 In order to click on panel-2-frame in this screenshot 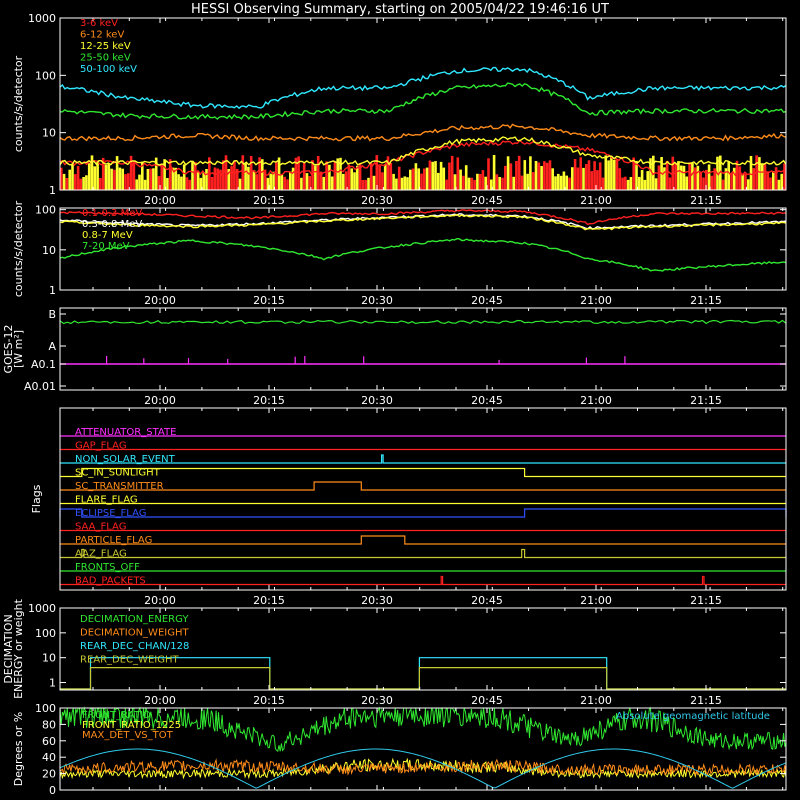, I will do `click(423, 249)`.